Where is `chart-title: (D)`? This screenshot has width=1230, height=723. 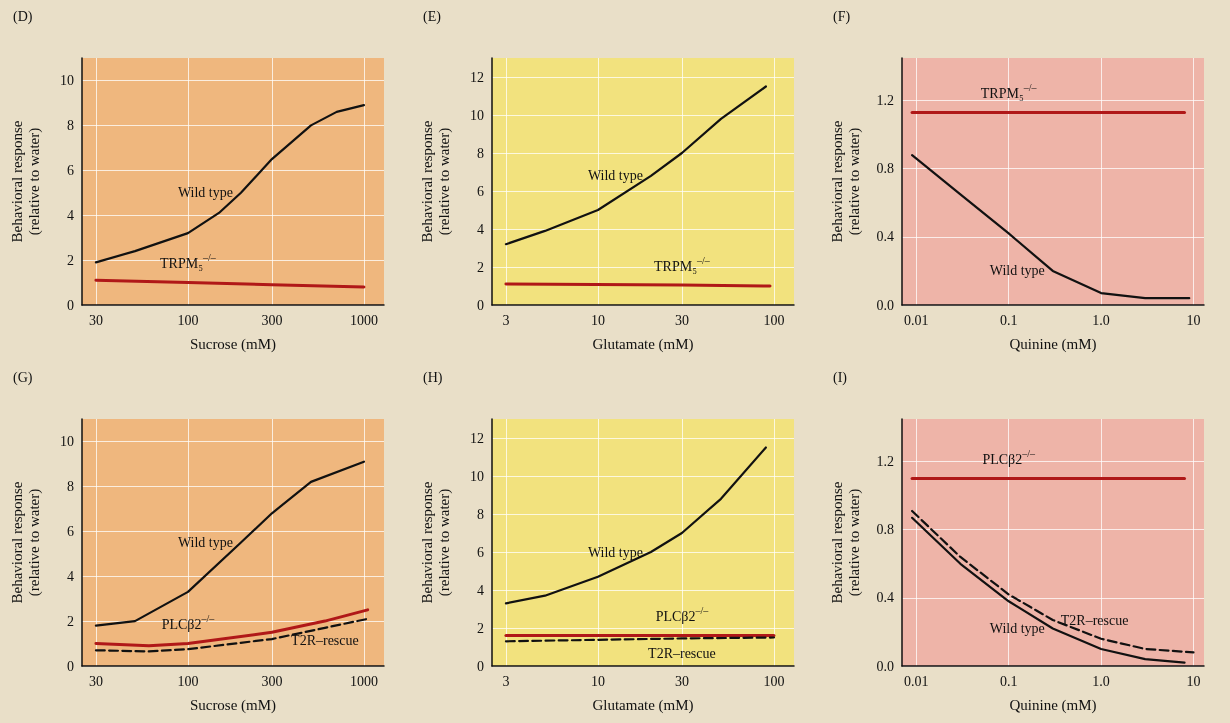 chart-title: (D) is located at coordinates (23, 16).